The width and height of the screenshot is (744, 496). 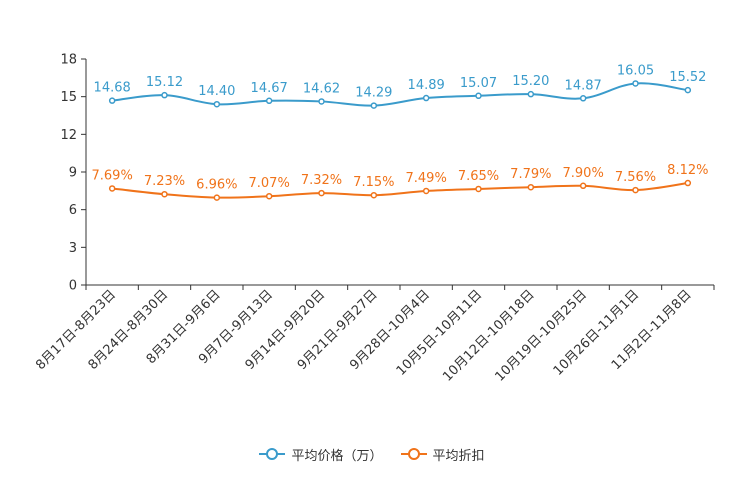 I want to click on series-0-data-label: 14.89, so click(x=426, y=85).